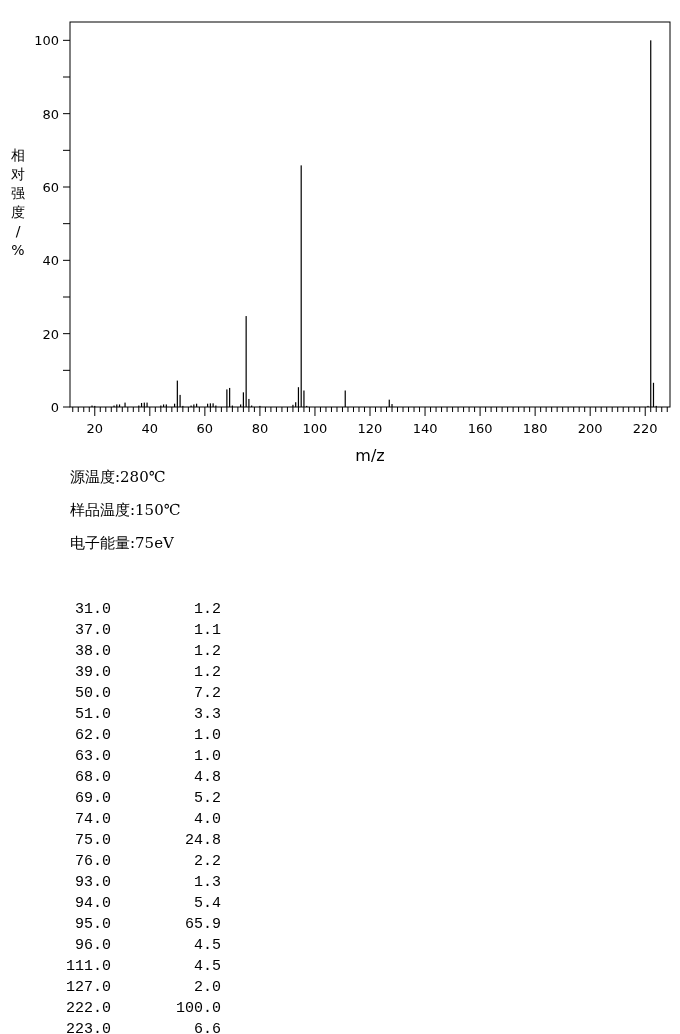 This screenshot has height=1034, width=680. Describe the element at coordinates (207, 861) in the screenshot. I see `text: 2.2` at that location.